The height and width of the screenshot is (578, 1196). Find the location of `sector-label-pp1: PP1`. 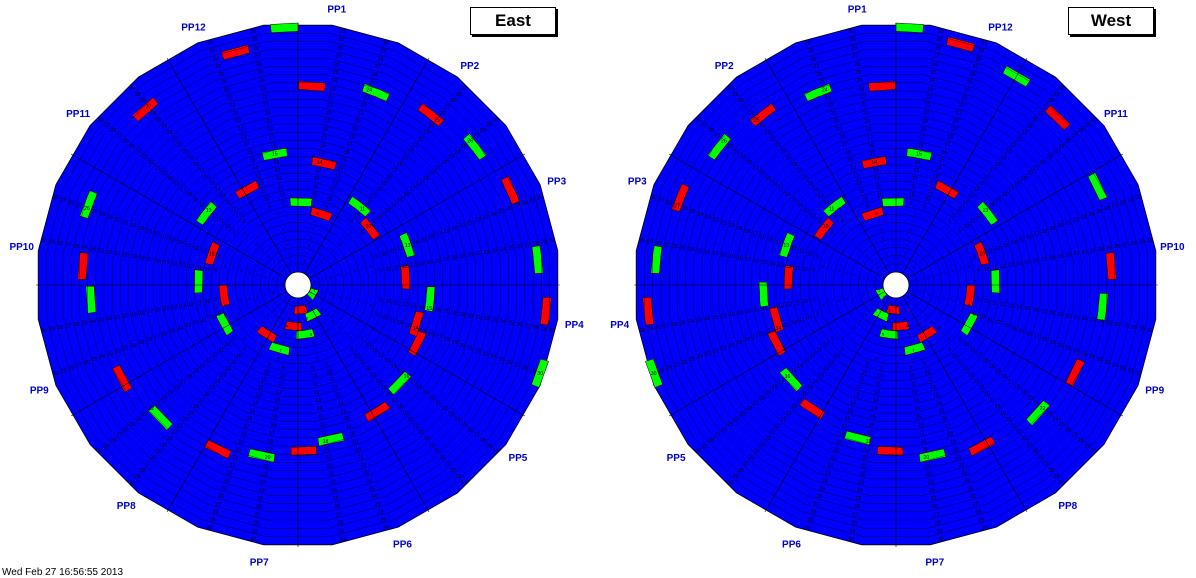

sector-label-pp1: PP1 is located at coordinates (857, 10).